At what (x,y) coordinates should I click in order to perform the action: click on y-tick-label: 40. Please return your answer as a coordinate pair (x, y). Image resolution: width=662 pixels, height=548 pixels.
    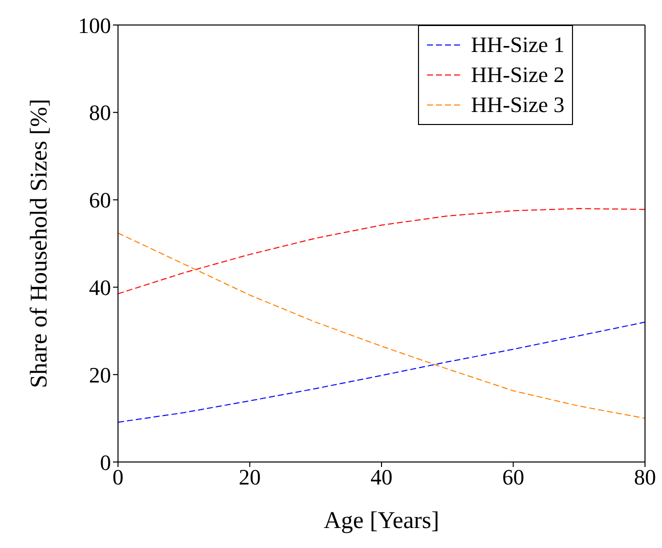
    Looking at the image, I should click on (100, 287).